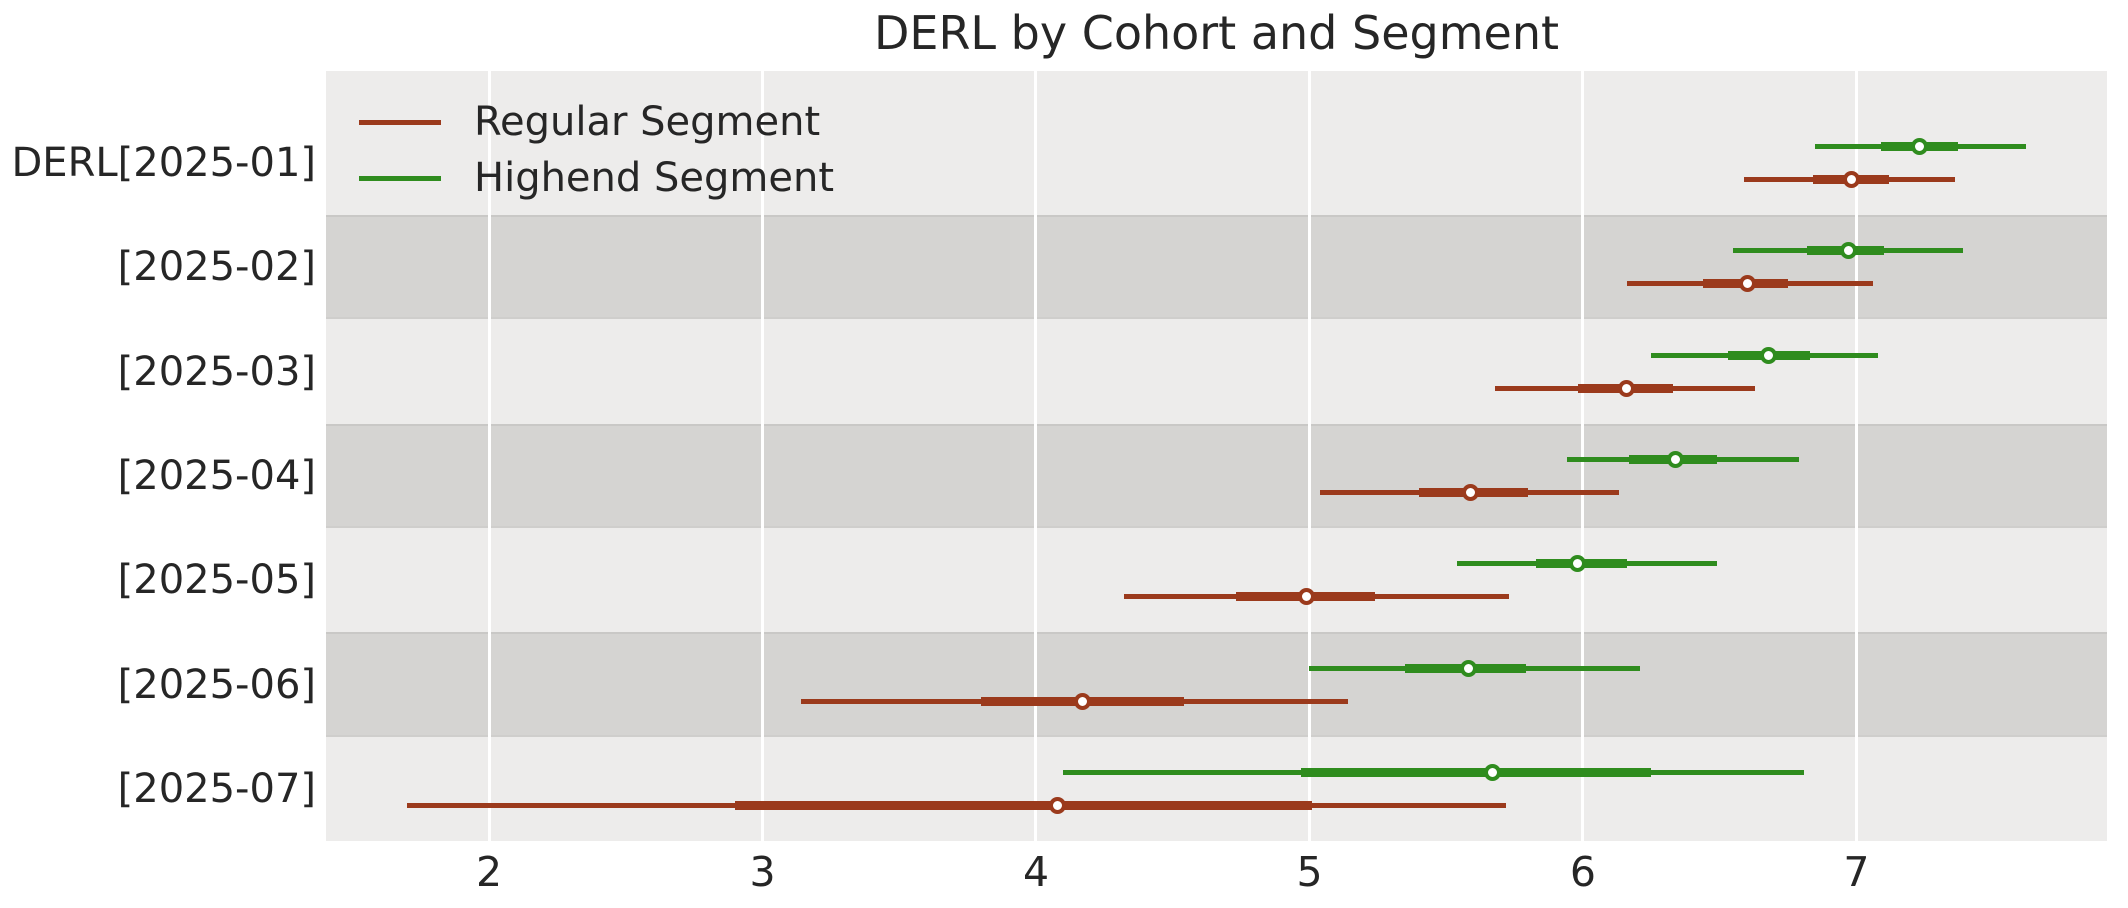  Describe the element at coordinates (216, 371) in the screenshot. I see `y-tick-label: [2025-03]` at that location.